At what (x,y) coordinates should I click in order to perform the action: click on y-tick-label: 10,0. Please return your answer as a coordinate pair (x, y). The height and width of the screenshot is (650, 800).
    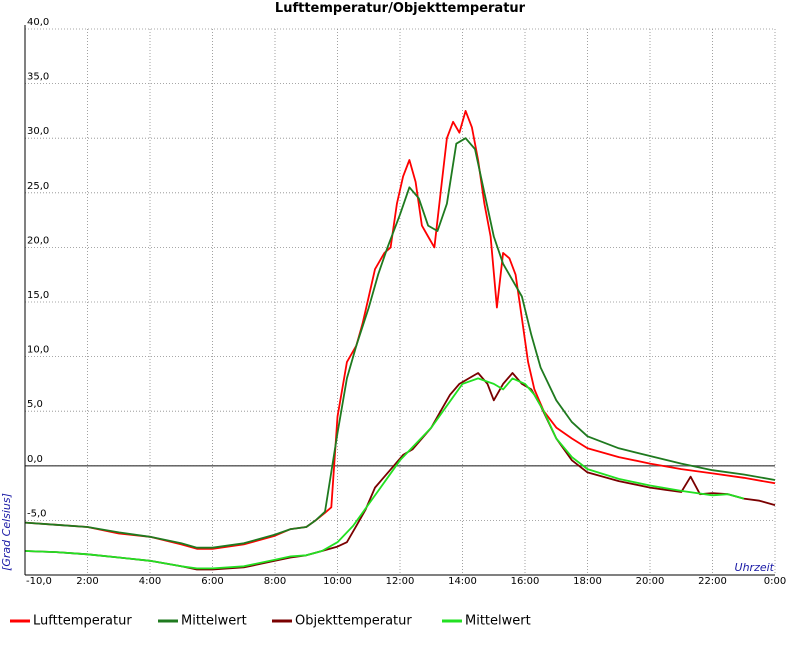
    Looking at the image, I should click on (38, 350).